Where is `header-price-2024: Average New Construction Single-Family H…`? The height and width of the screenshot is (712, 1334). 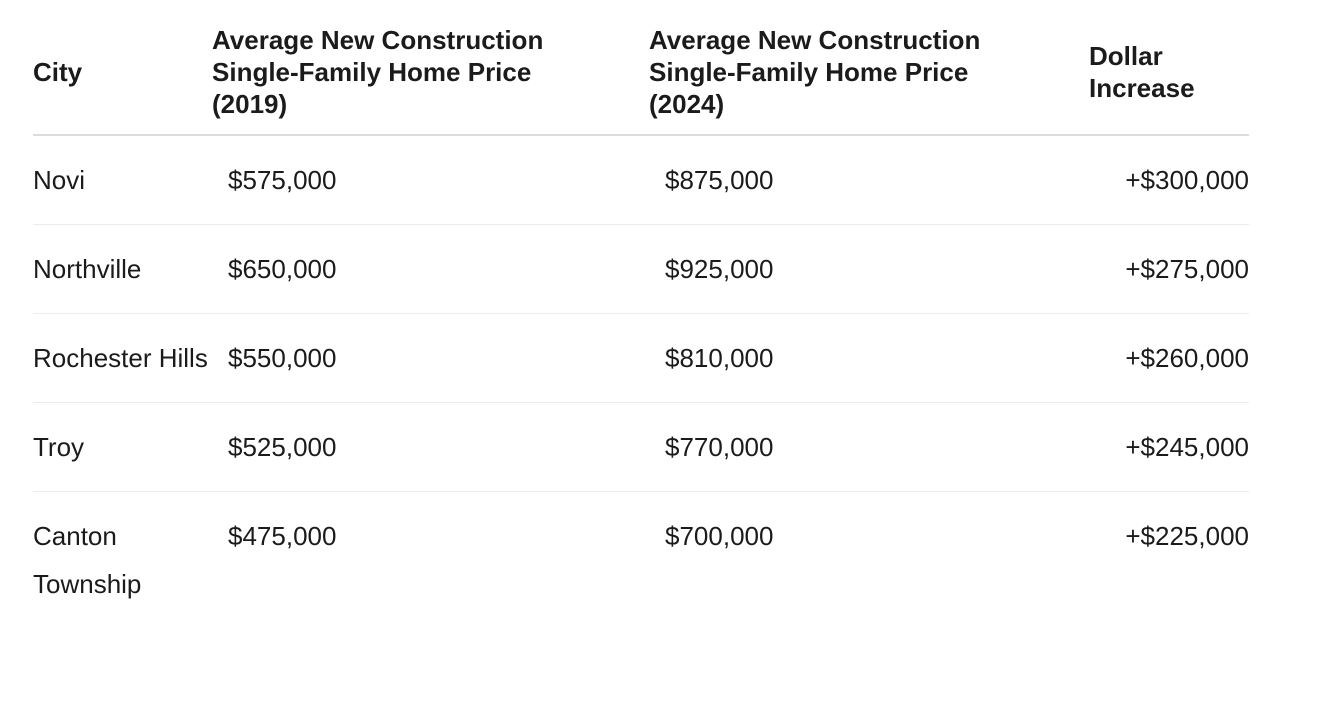 header-price-2024: Average New Construction Single-Family H… is located at coordinates (869, 79).